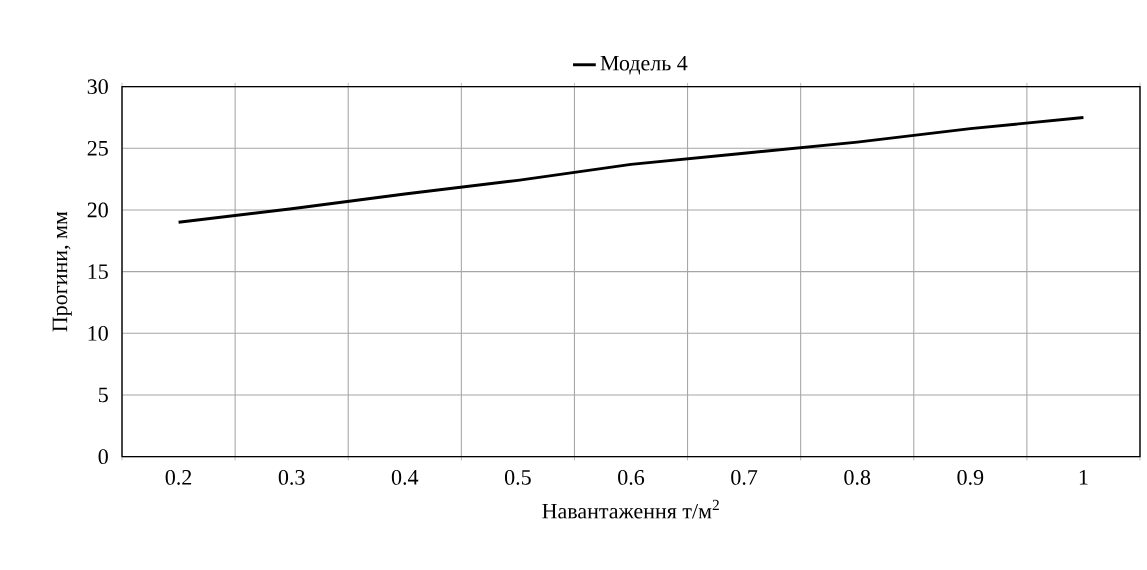 This screenshot has height=570, width=1147. I want to click on x-tick-label: 0.8, so click(857, 477).